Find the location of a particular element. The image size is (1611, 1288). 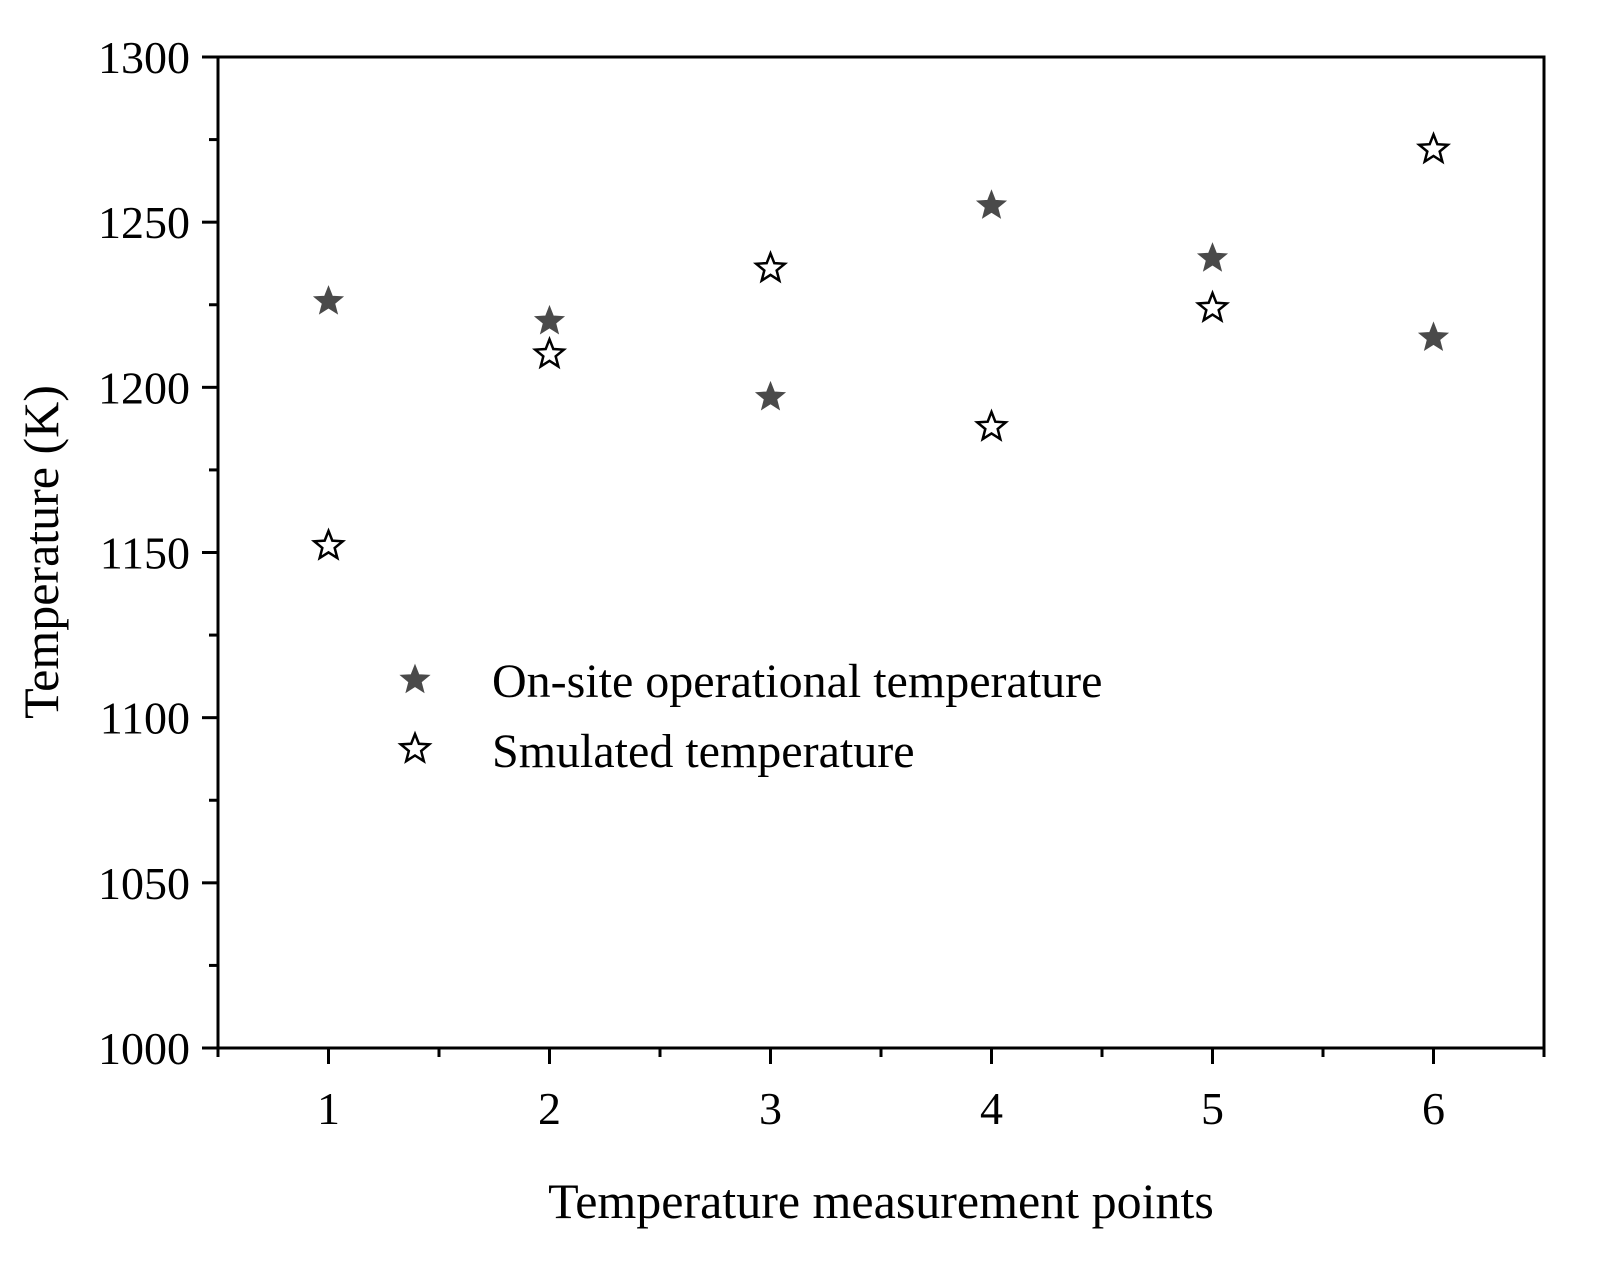

y-tick-label: 1200 is located at coordinates (144, 387).